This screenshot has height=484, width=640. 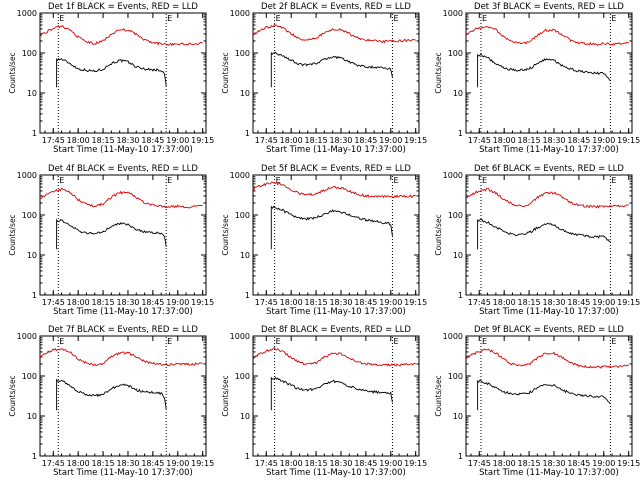 I want to click on panel-title: Det 4f BLACK = Events, RED = LLD, so click(x=123, y=169).